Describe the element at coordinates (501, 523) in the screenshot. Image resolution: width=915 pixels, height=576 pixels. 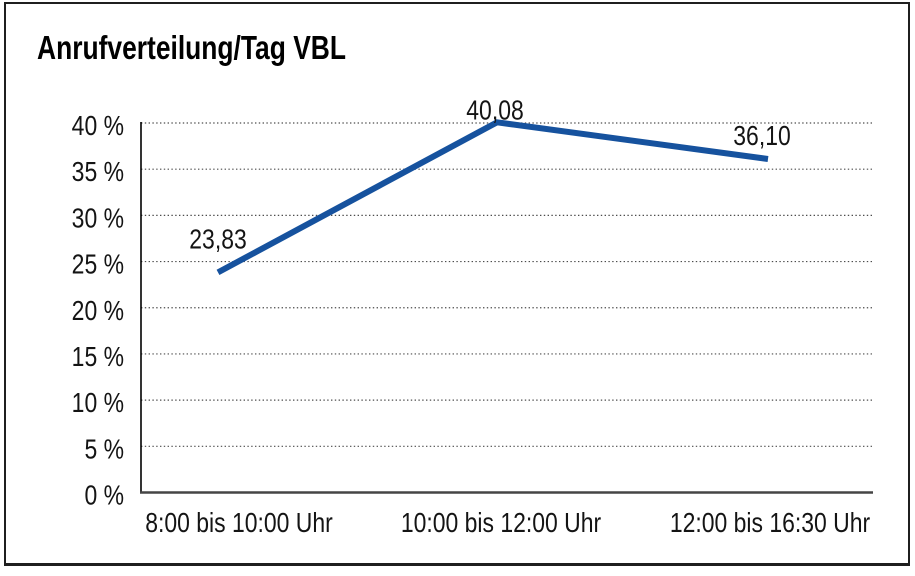
I see `x-axis-category-label: 10:00 bis 12:00 Uhr` at that location.